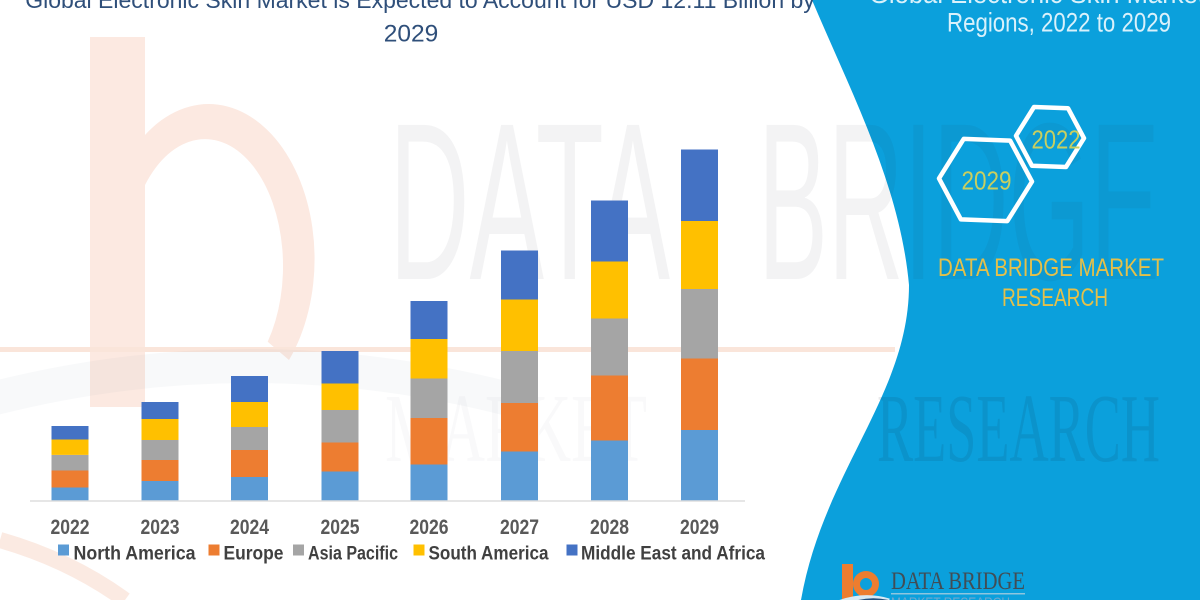 Image resolution: width=1200 pixels, height=600 pixels. I want to click on svg-text: BRIDGE, so click(959, 202).